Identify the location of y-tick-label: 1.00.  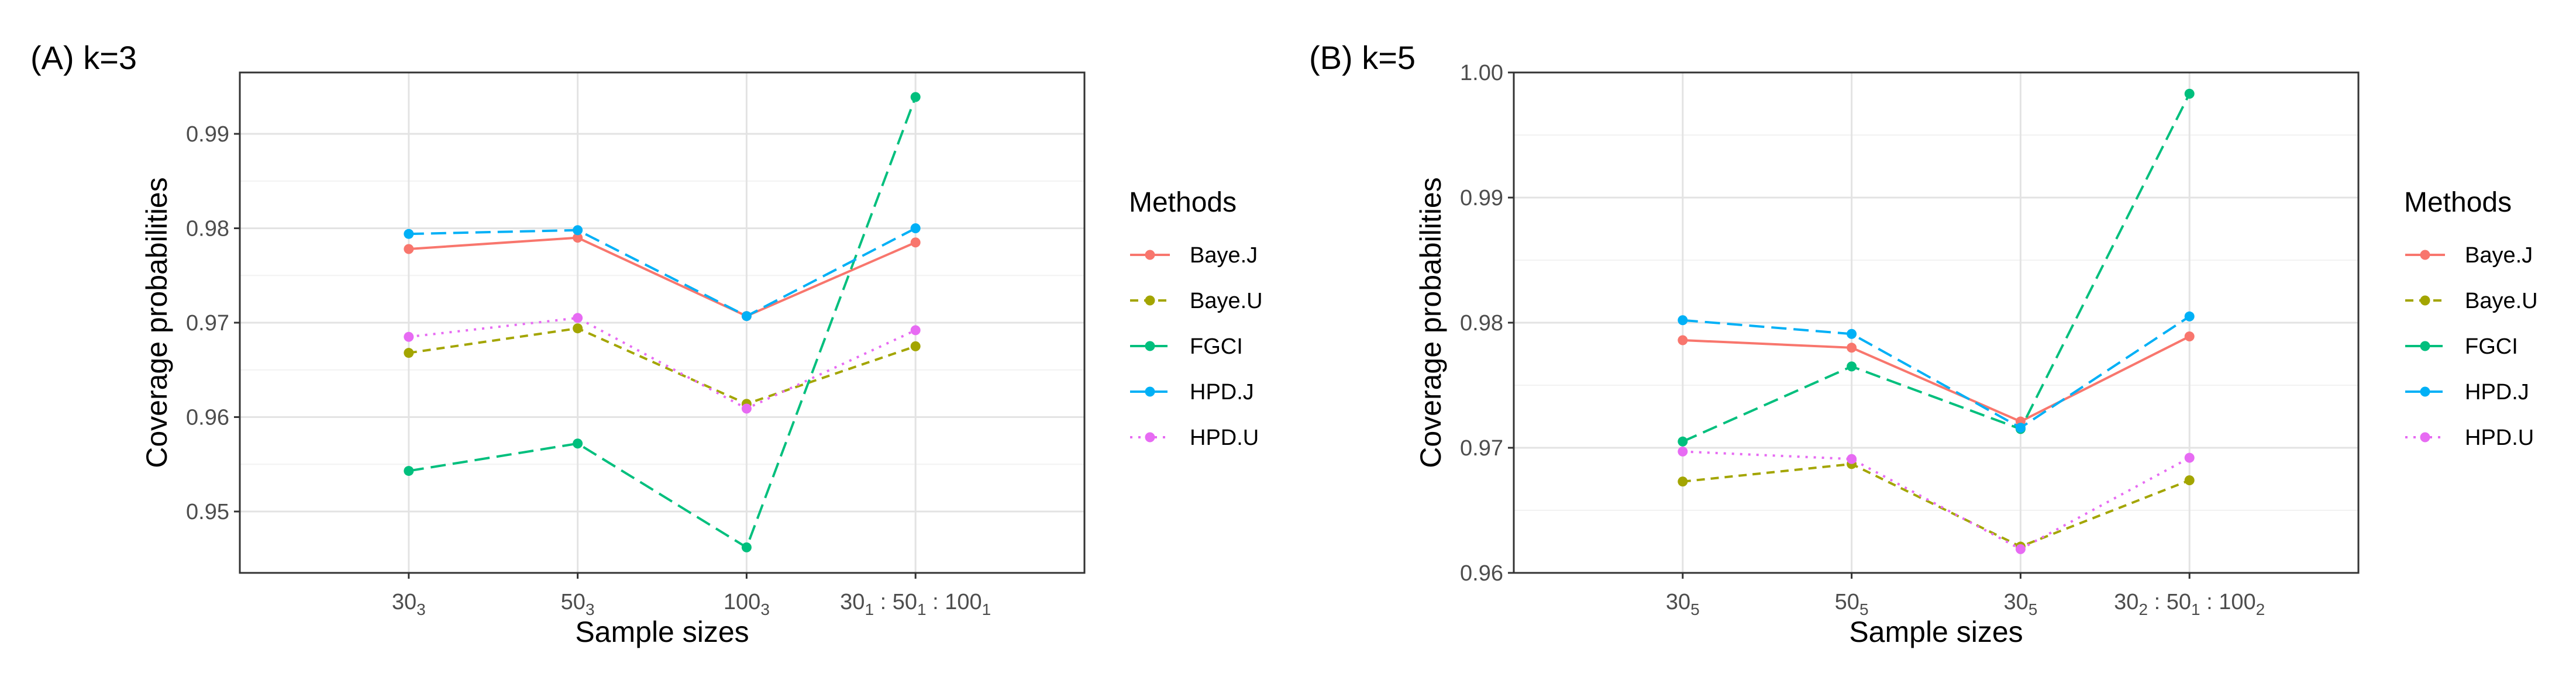
(1481, 73).